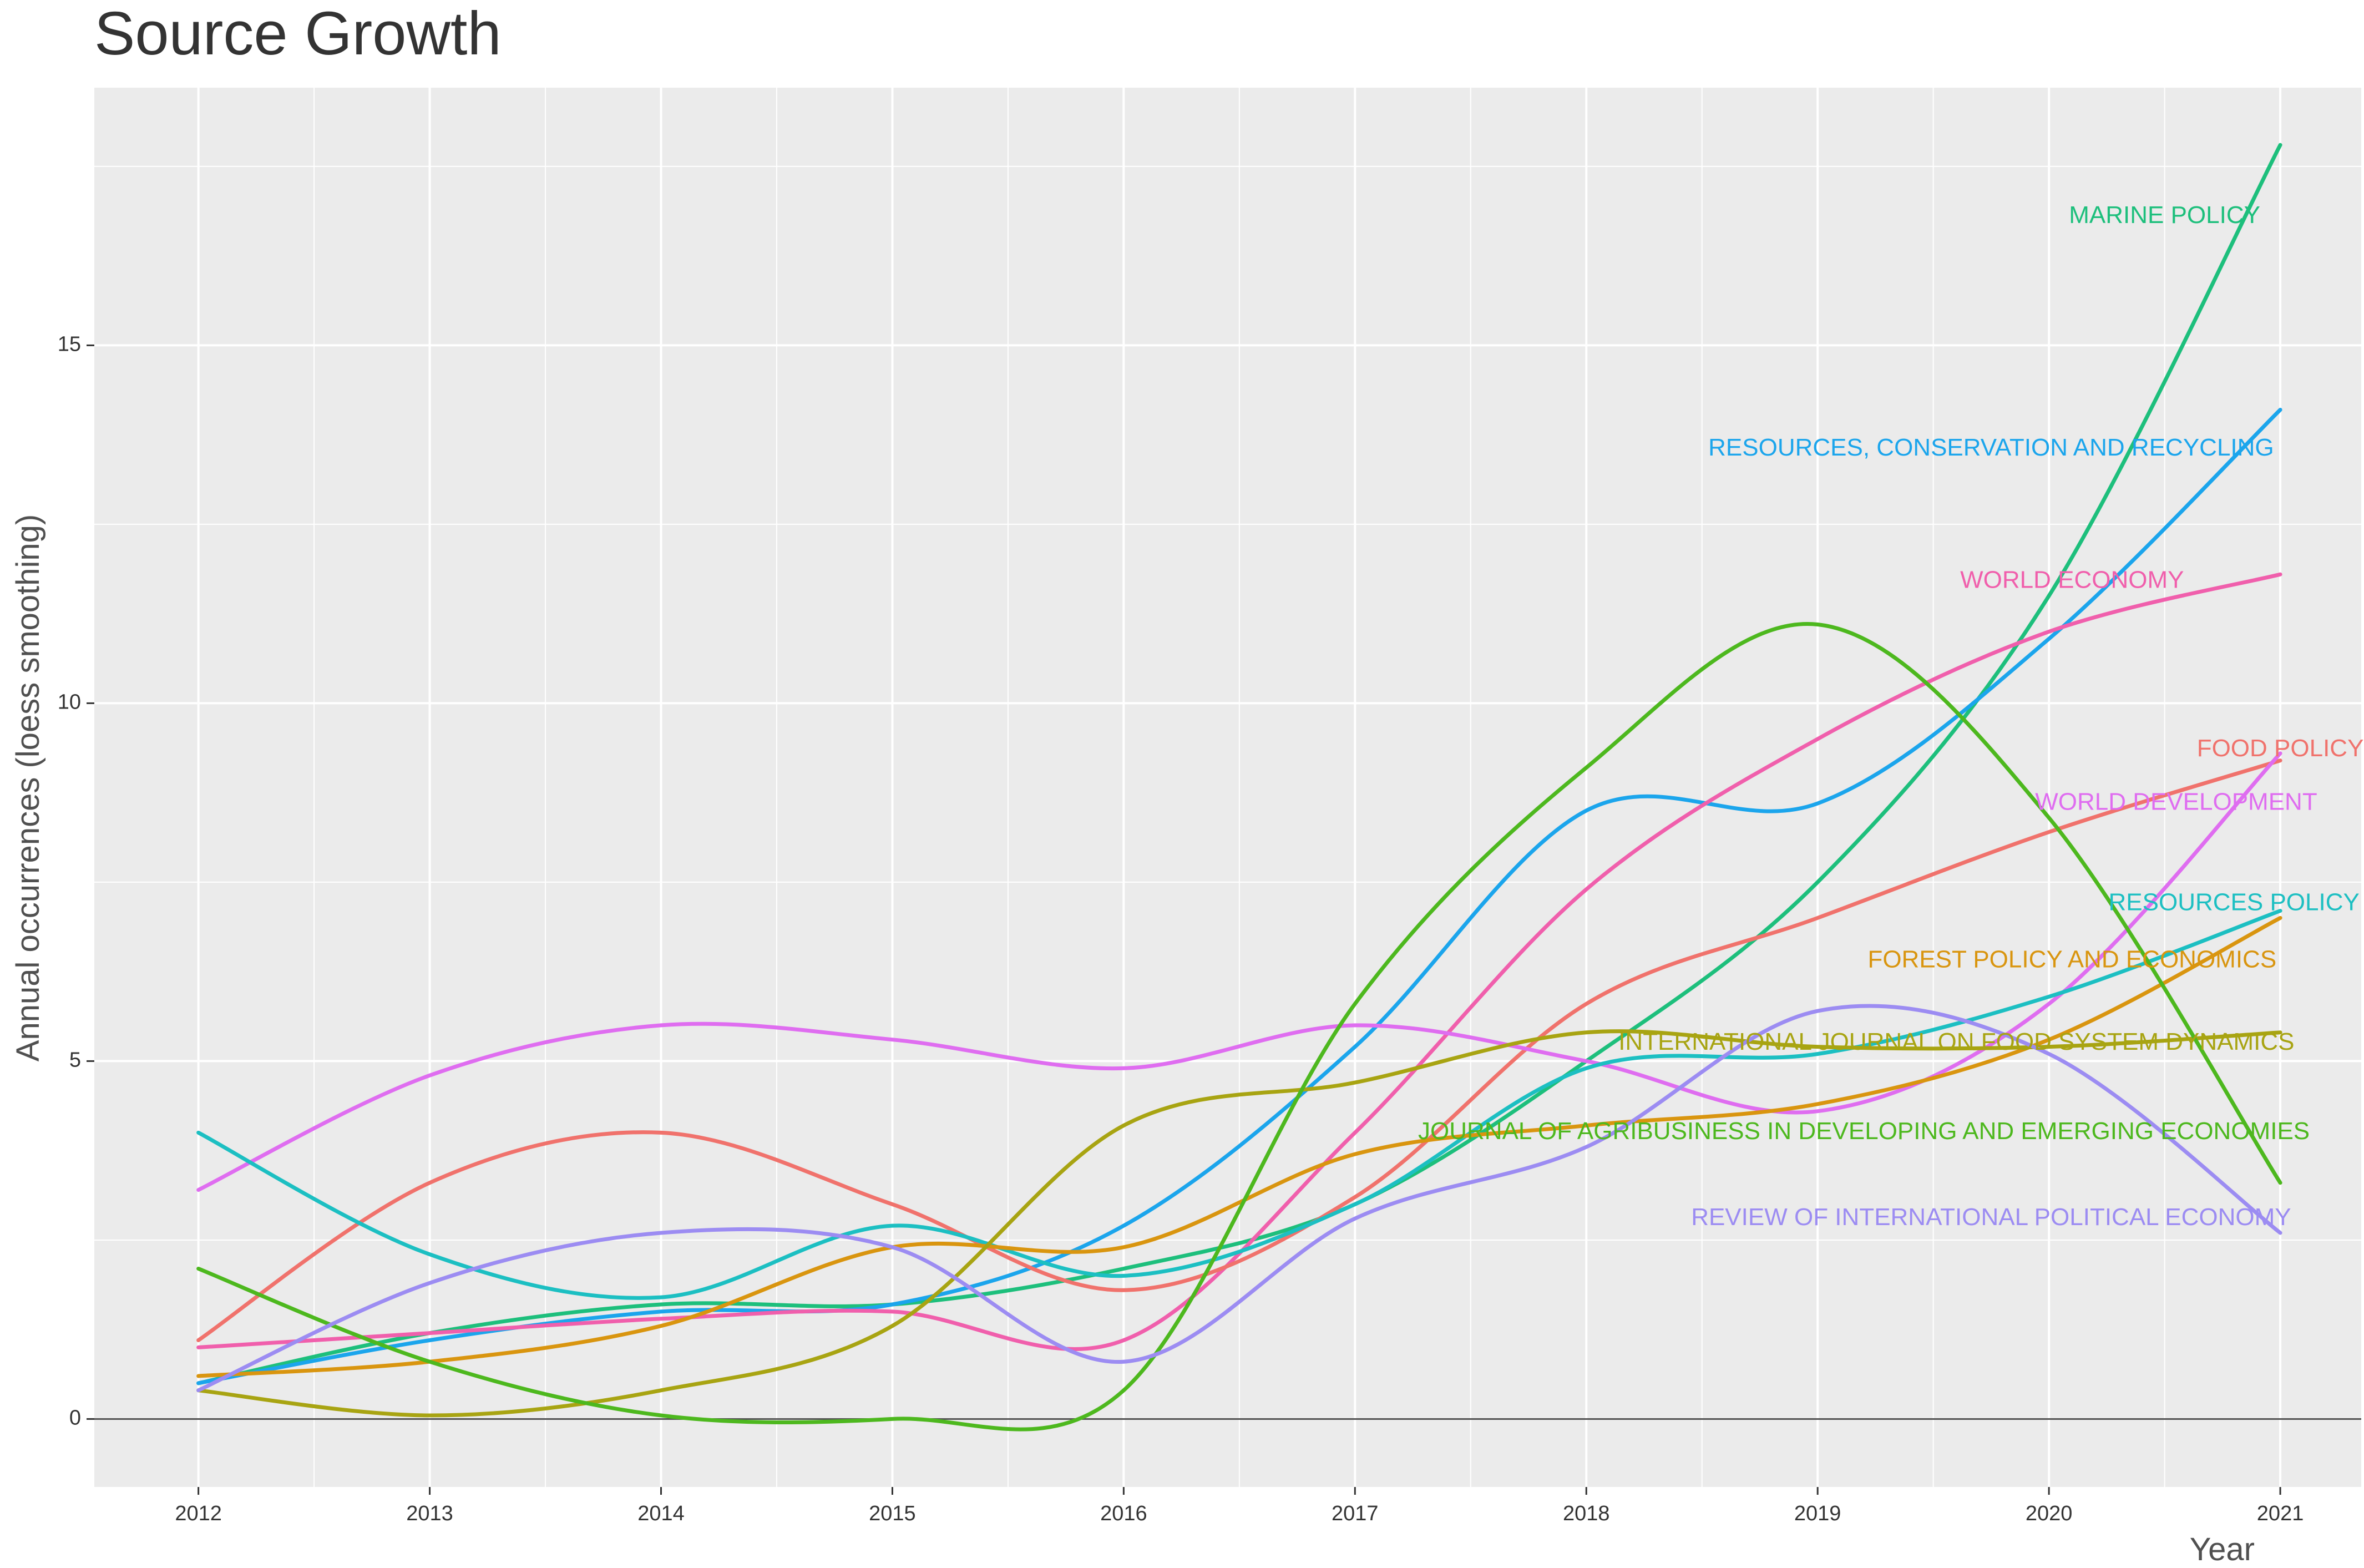 The width and height of the screenshot is (2364, 1568). I want to click on y-axis-ticks: 0 5 10 15, so click(76, 880).